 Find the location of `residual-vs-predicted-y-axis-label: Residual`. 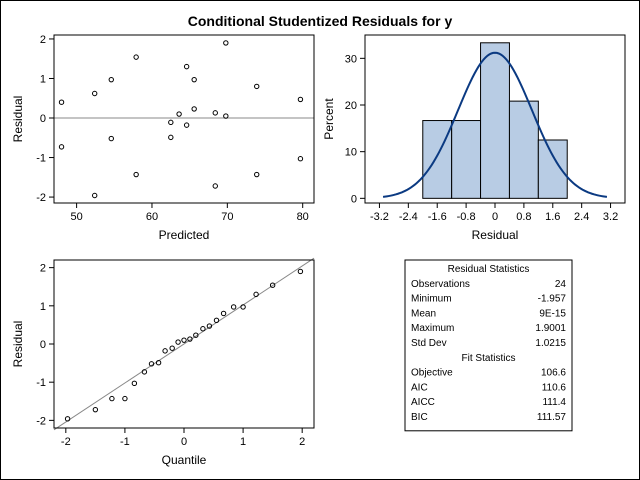

residual-vs-predicted-y-axis-label: Residual is located at coordinates (18, 119).